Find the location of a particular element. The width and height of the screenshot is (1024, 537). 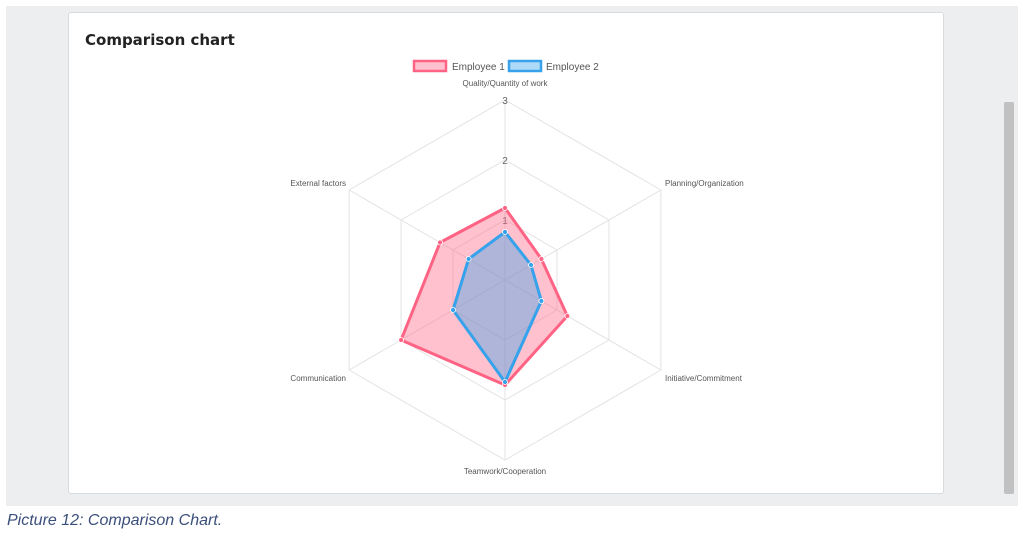

legend-label-1: Employee 1 is located at coordinates (478, 67).